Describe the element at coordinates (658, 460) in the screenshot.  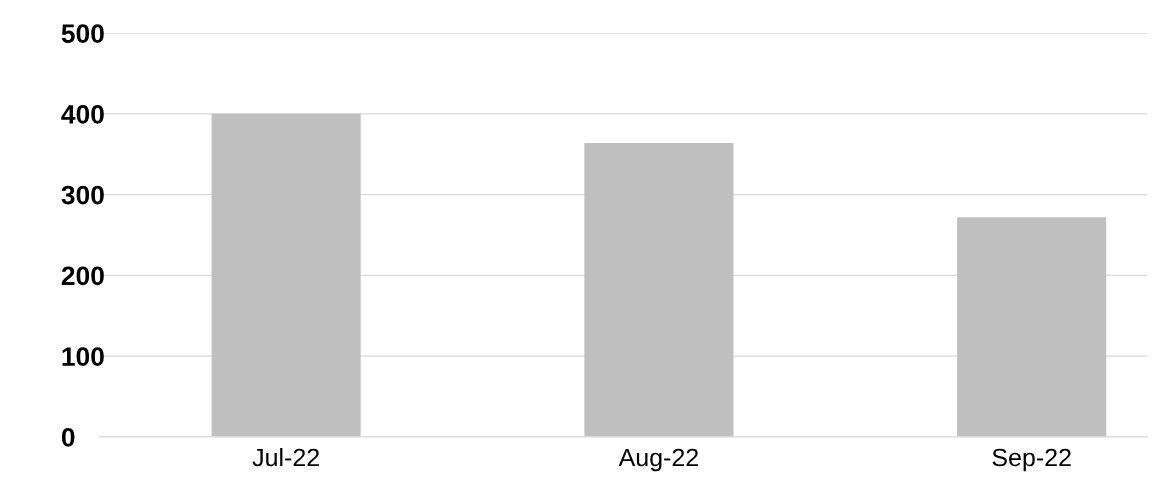
I see `x-tick-label: Aug-22` at that location.